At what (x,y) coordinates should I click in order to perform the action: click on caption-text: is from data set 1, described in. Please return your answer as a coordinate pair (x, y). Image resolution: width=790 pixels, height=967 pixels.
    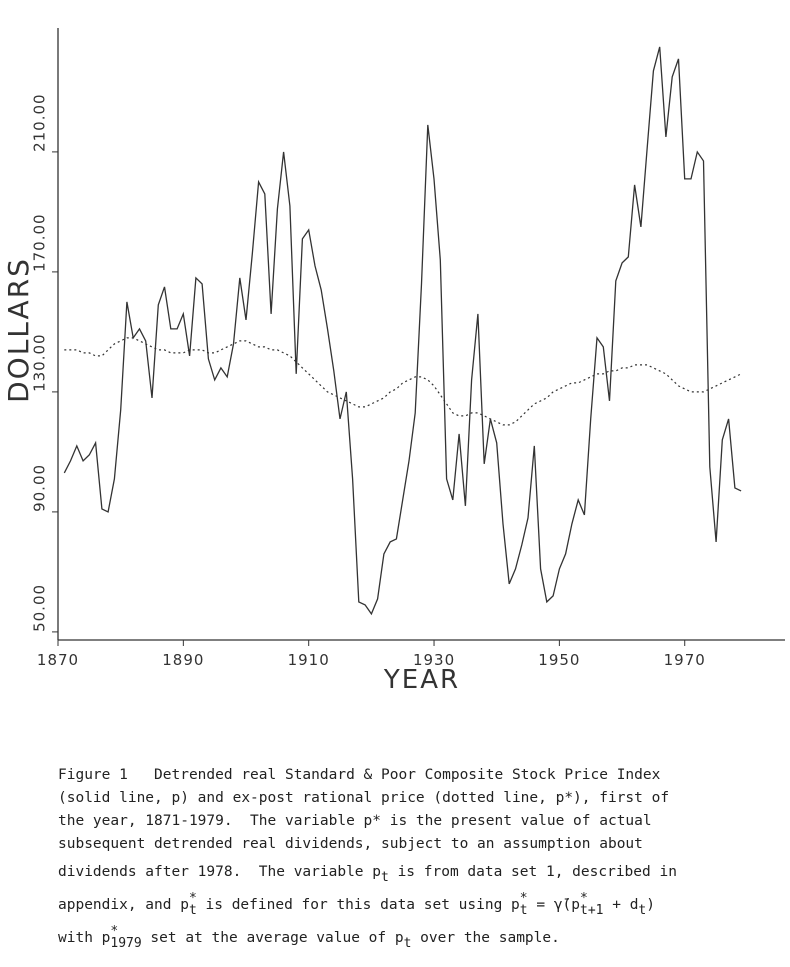
    Looking at the image, I should click on (532, 872).